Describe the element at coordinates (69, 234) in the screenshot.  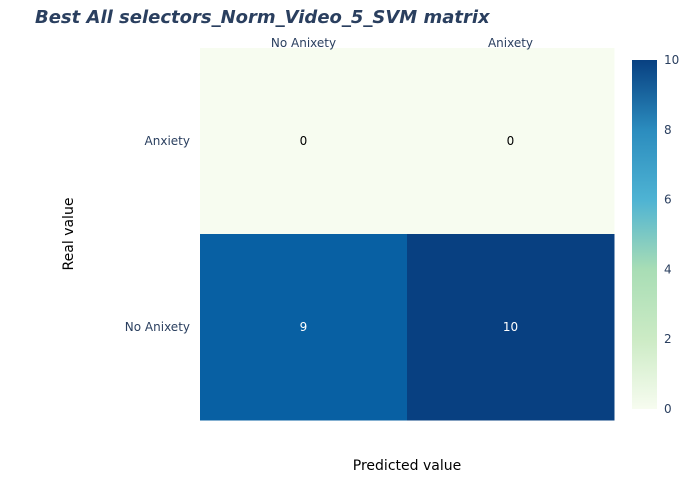
I see `y-axis-title: Real value` at that location.